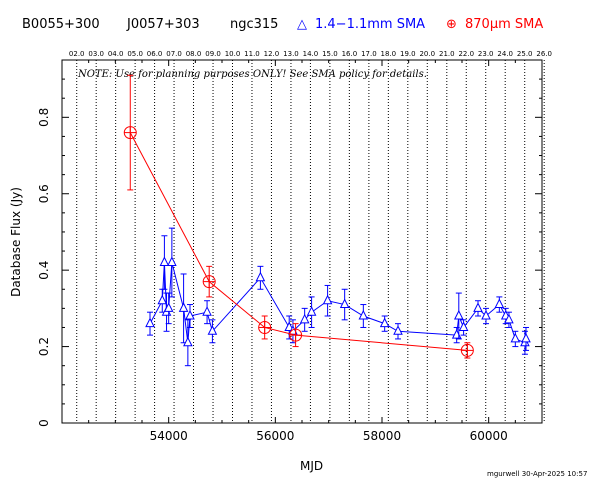 The width and height of the screenshot is (601, 481). Describe the element at coordinates (369, 54) in the screenshot. I see `top-year-label: 17.0` at that location.